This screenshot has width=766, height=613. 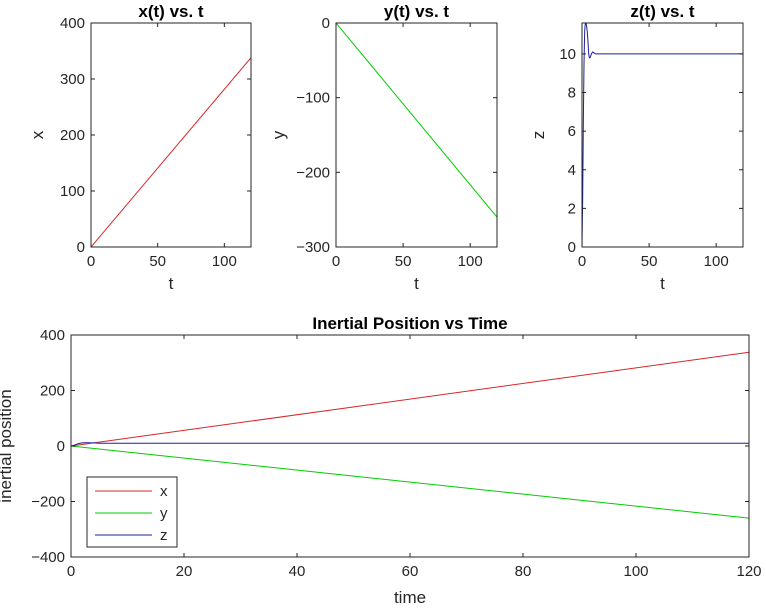 I want to click on x-axis-label: time, so click(x=410, y=597).